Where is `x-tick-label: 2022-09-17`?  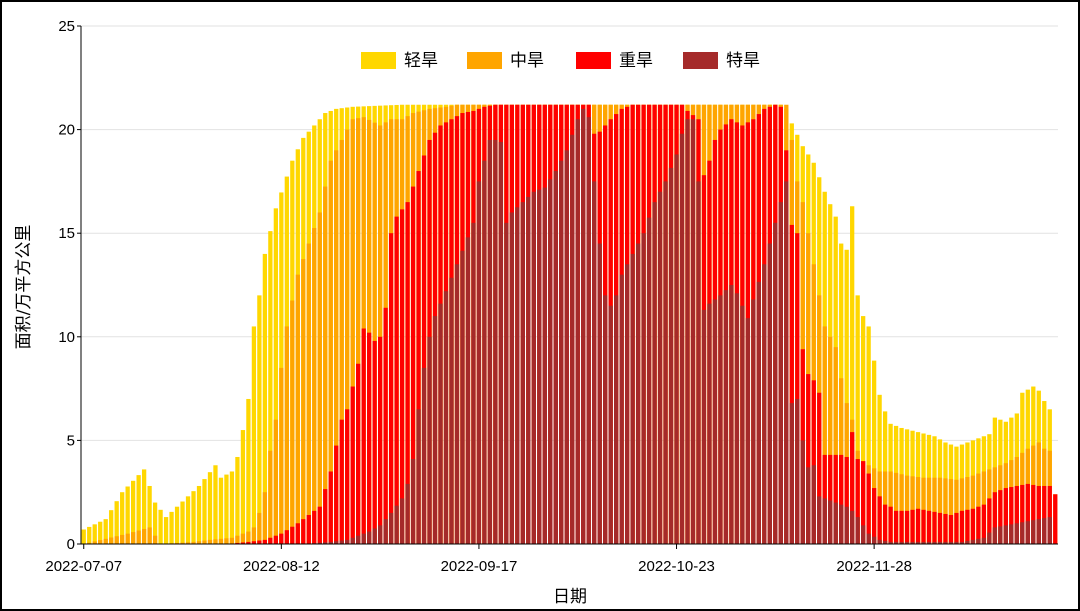
x-tick-label: 2022-09-17 is located at coordinates (479, 566).